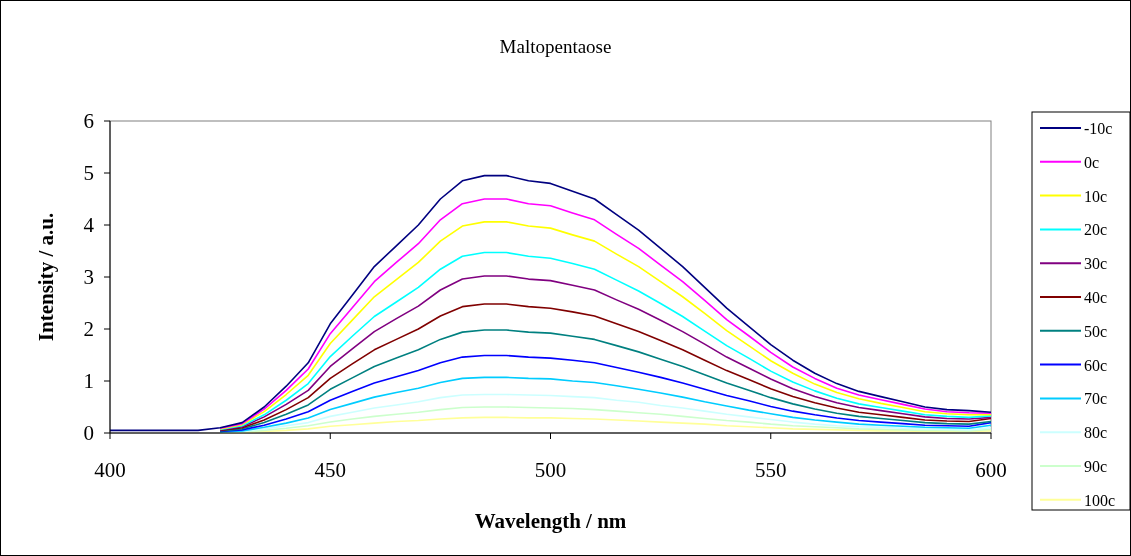  I want to click on x-tick-label: 600, so click(991, 470).